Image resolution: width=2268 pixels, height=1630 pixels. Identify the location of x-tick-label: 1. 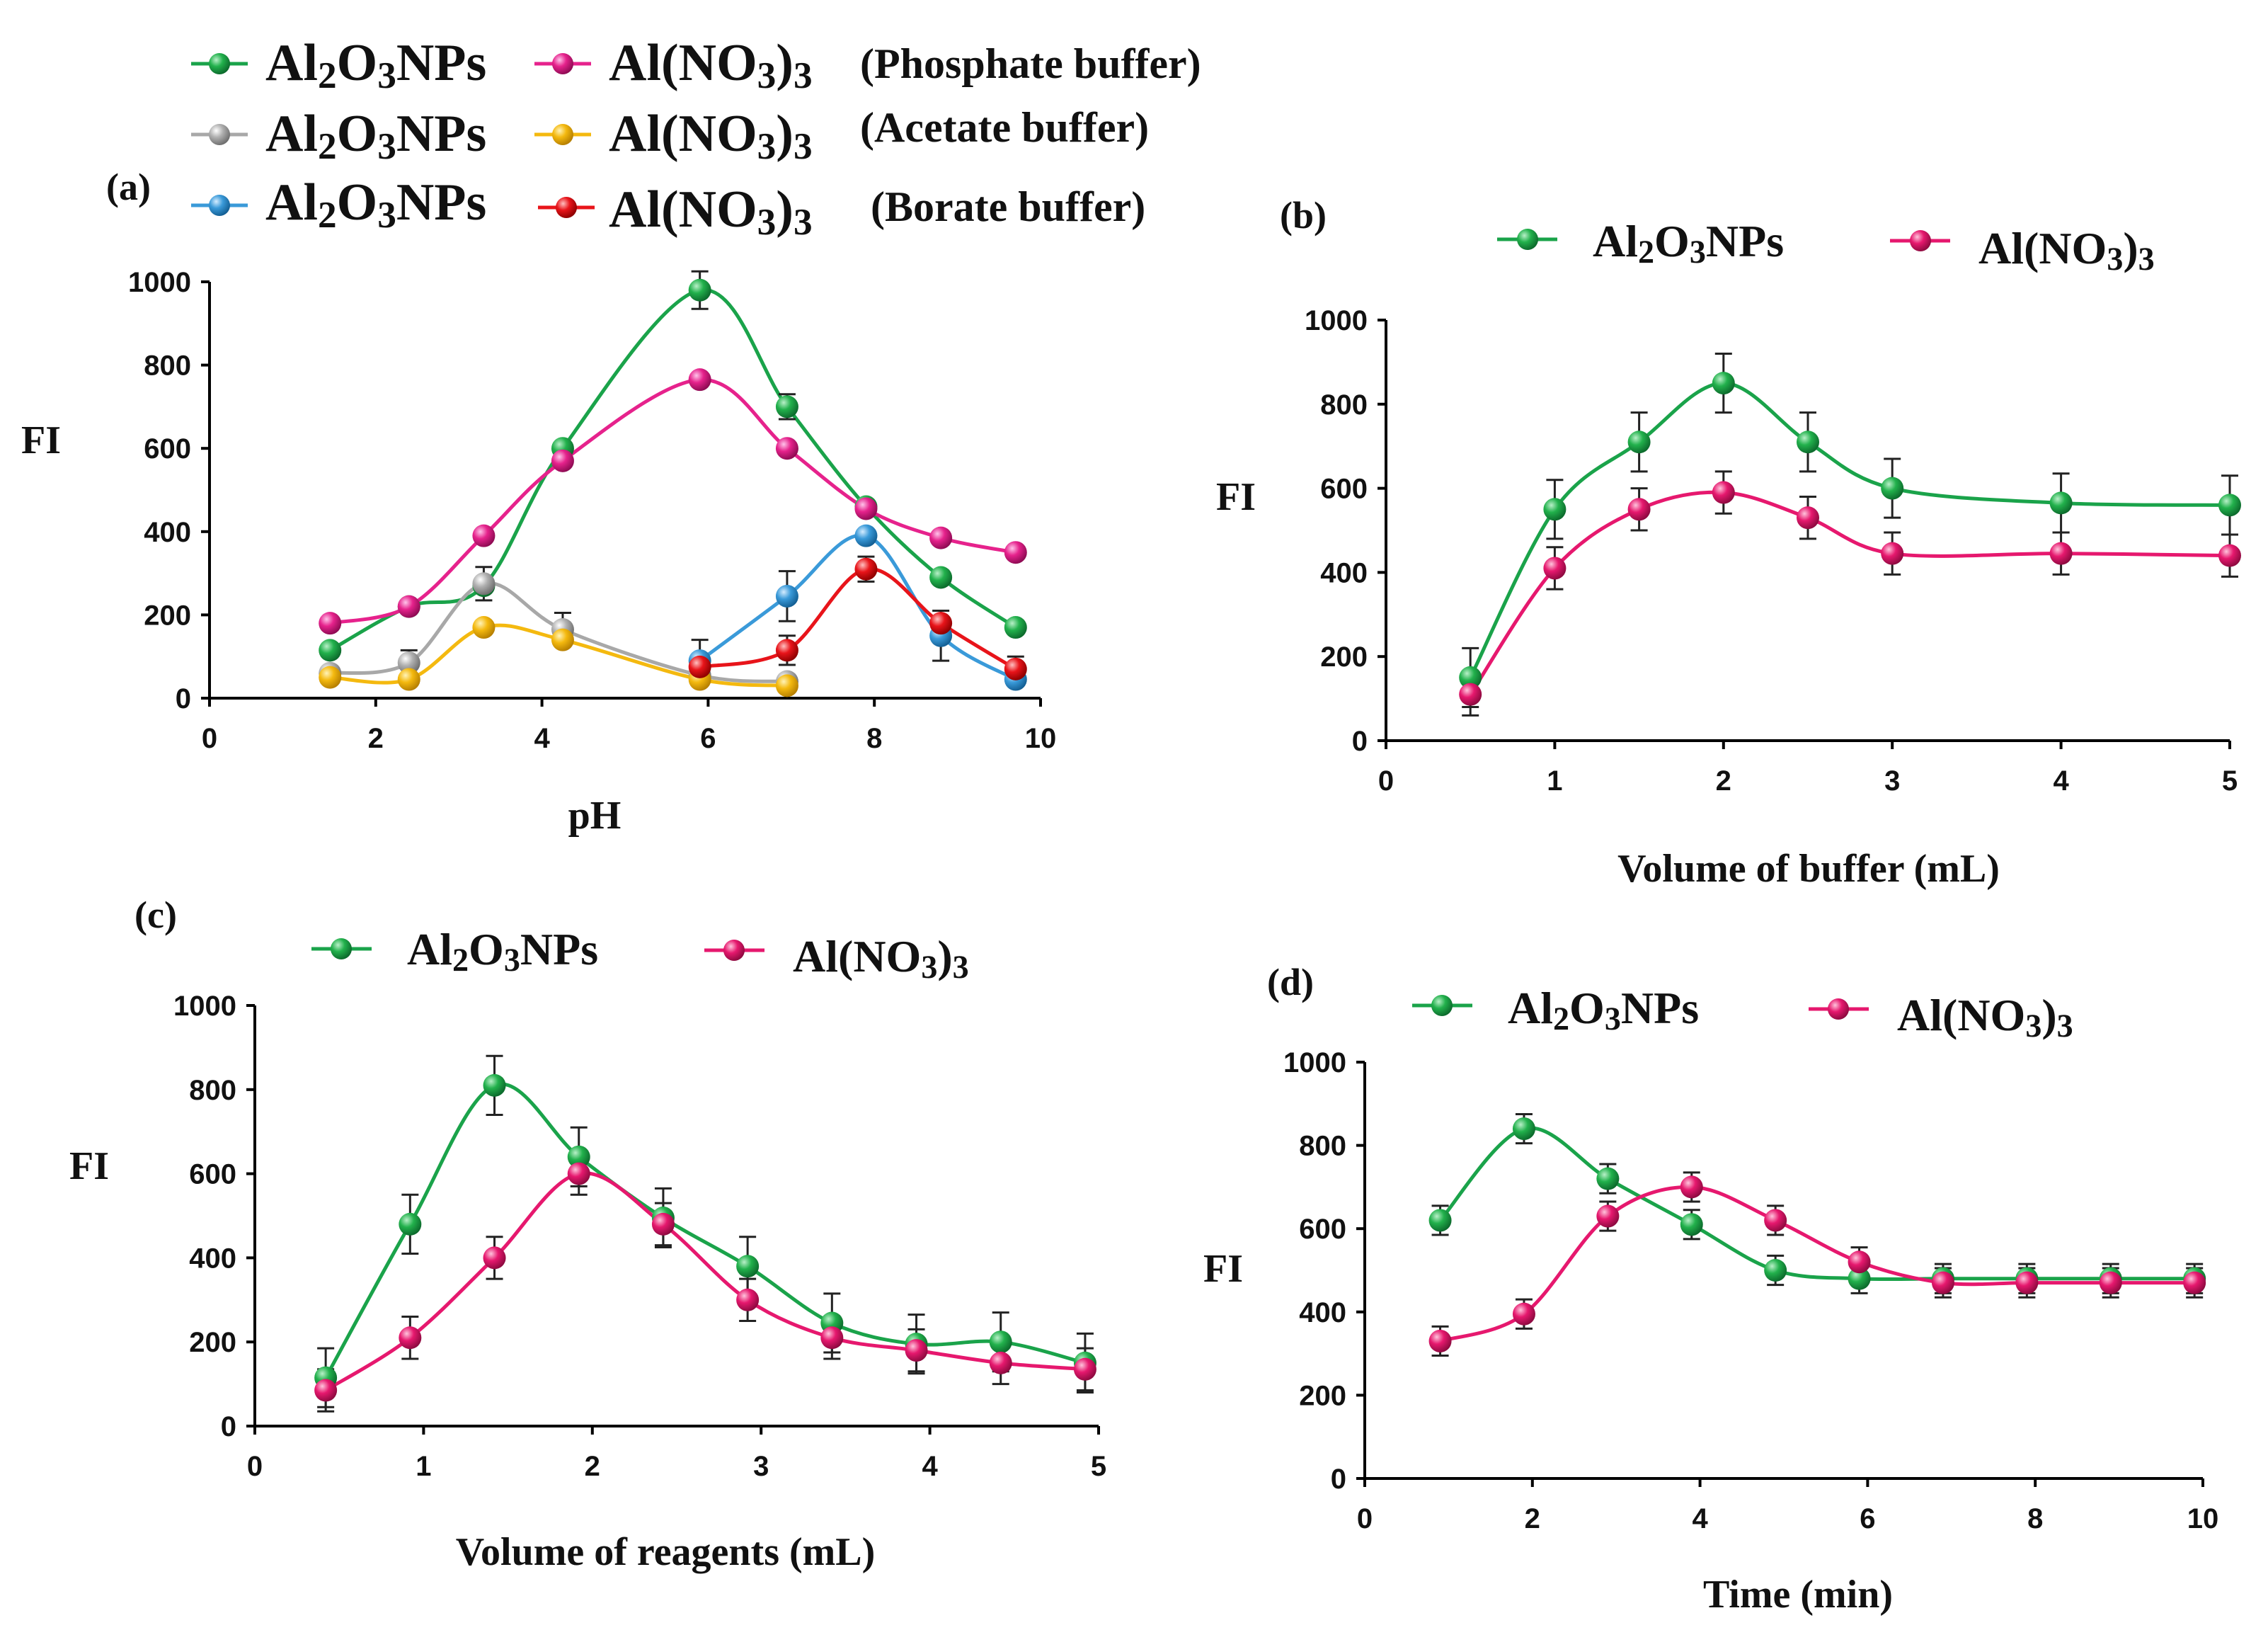
(423, 1466).